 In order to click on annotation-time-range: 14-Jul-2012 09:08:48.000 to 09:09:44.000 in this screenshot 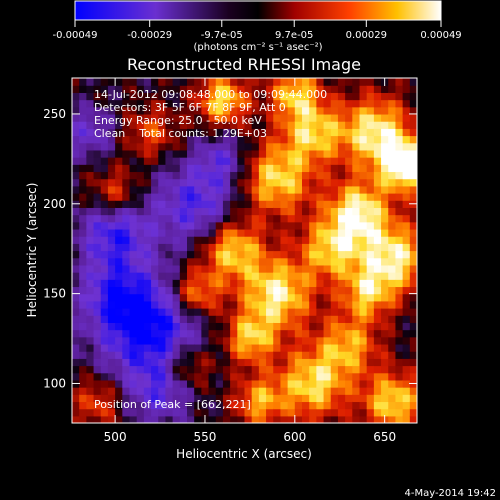, I will do `click(210, 94)`.